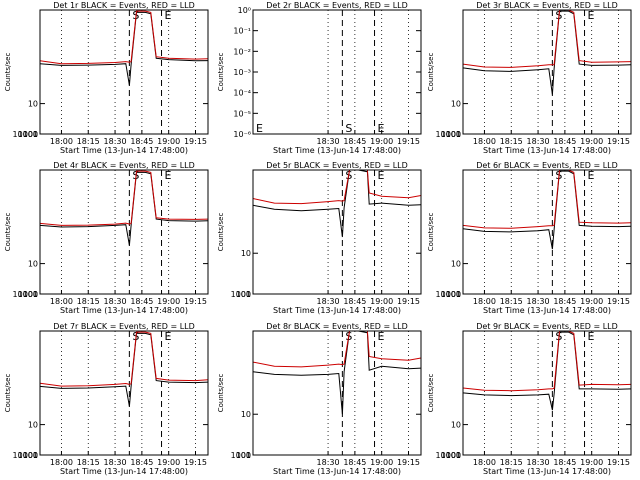 This screenshot has height=480, width=640. Describe the element at coordinates (547, 165) in the screenshot. I see `chart-title: Det 6r BLACK = Events, RED = LLD` at that location.